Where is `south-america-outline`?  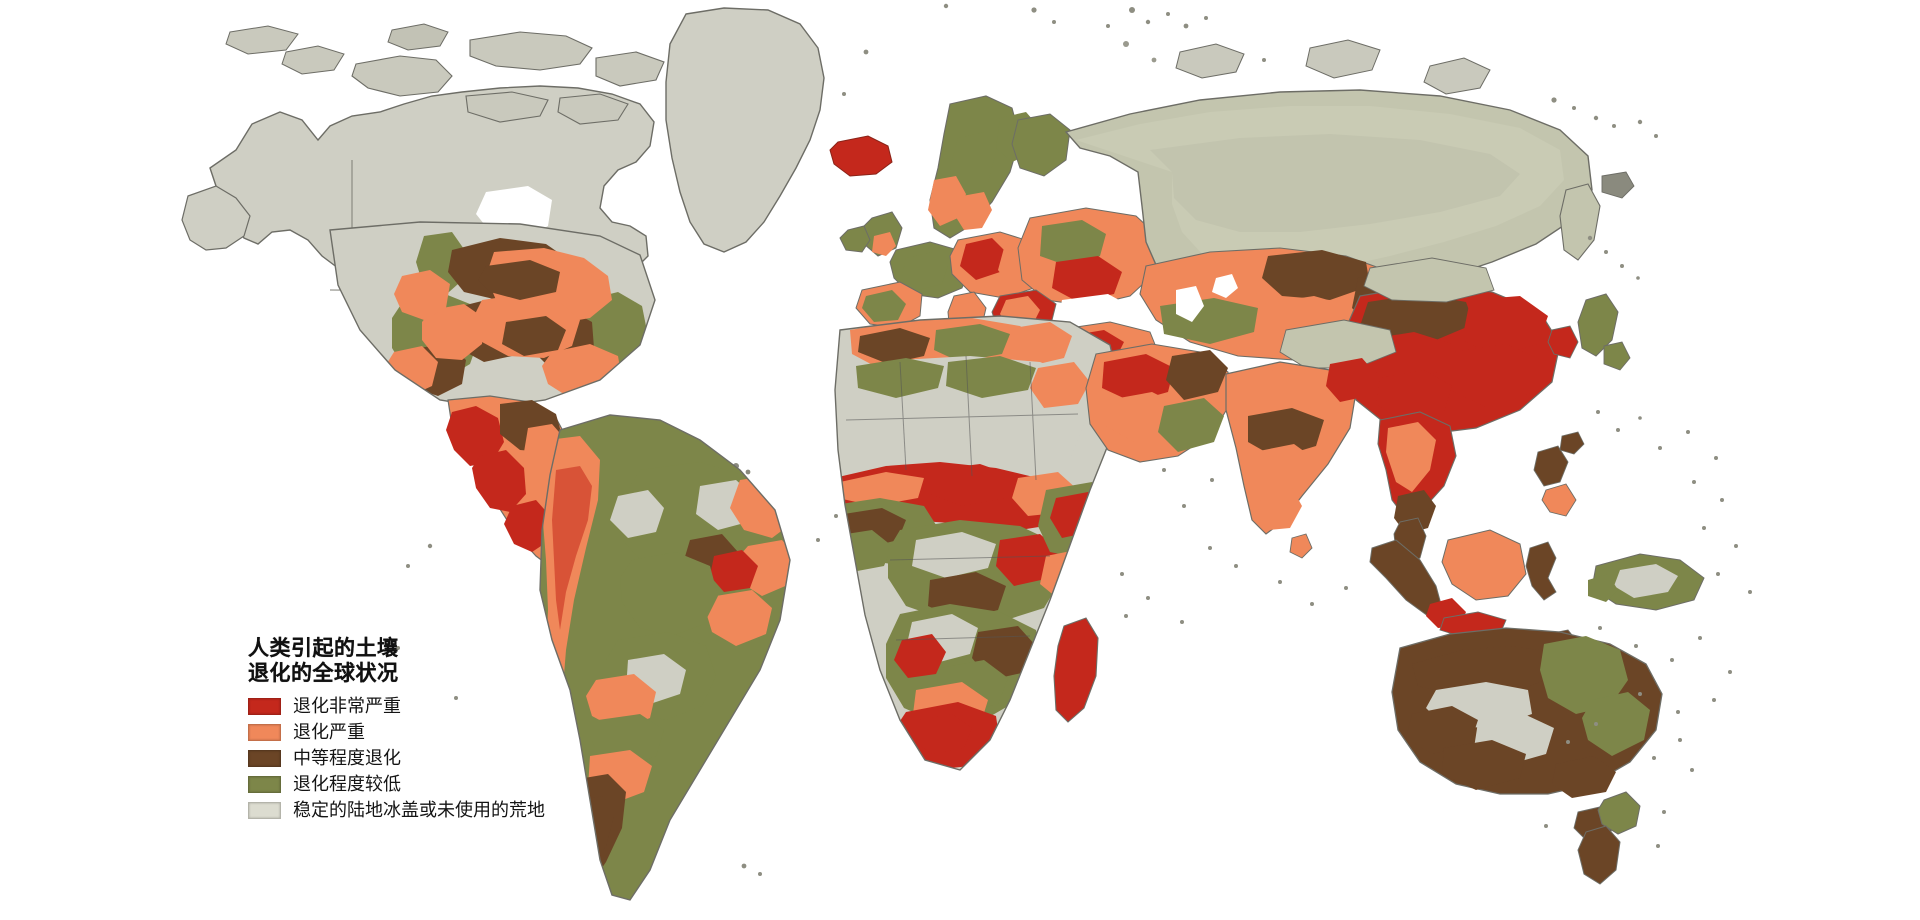
south-america-outline is located at coordinates (665, 657).